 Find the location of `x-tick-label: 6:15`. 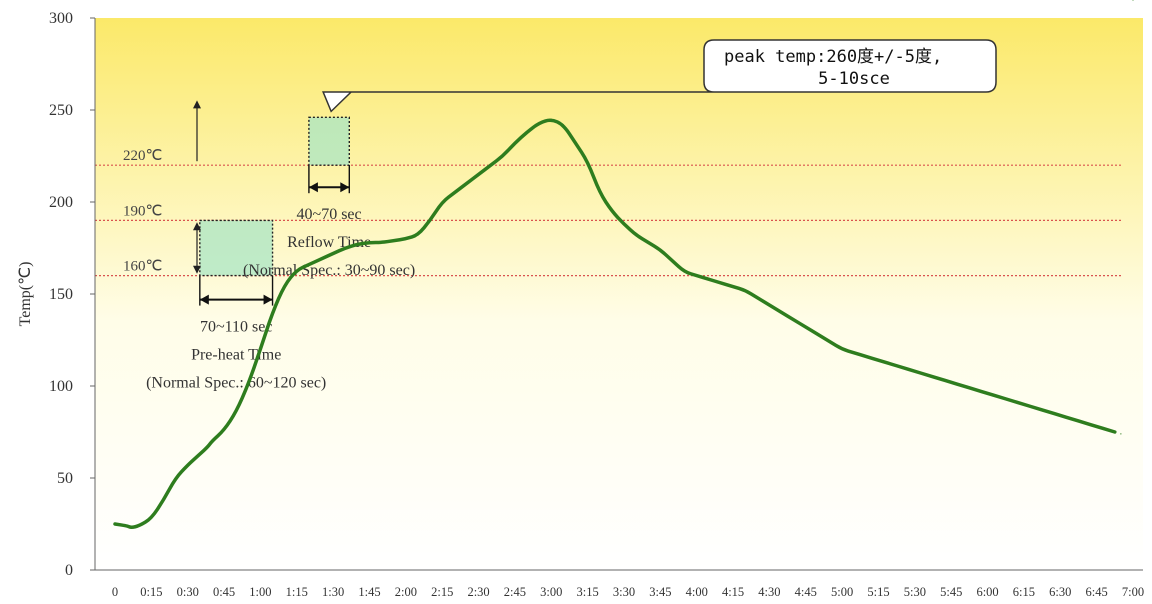

x-tick-label: 6:15 is located at coordinates (1024, 592).